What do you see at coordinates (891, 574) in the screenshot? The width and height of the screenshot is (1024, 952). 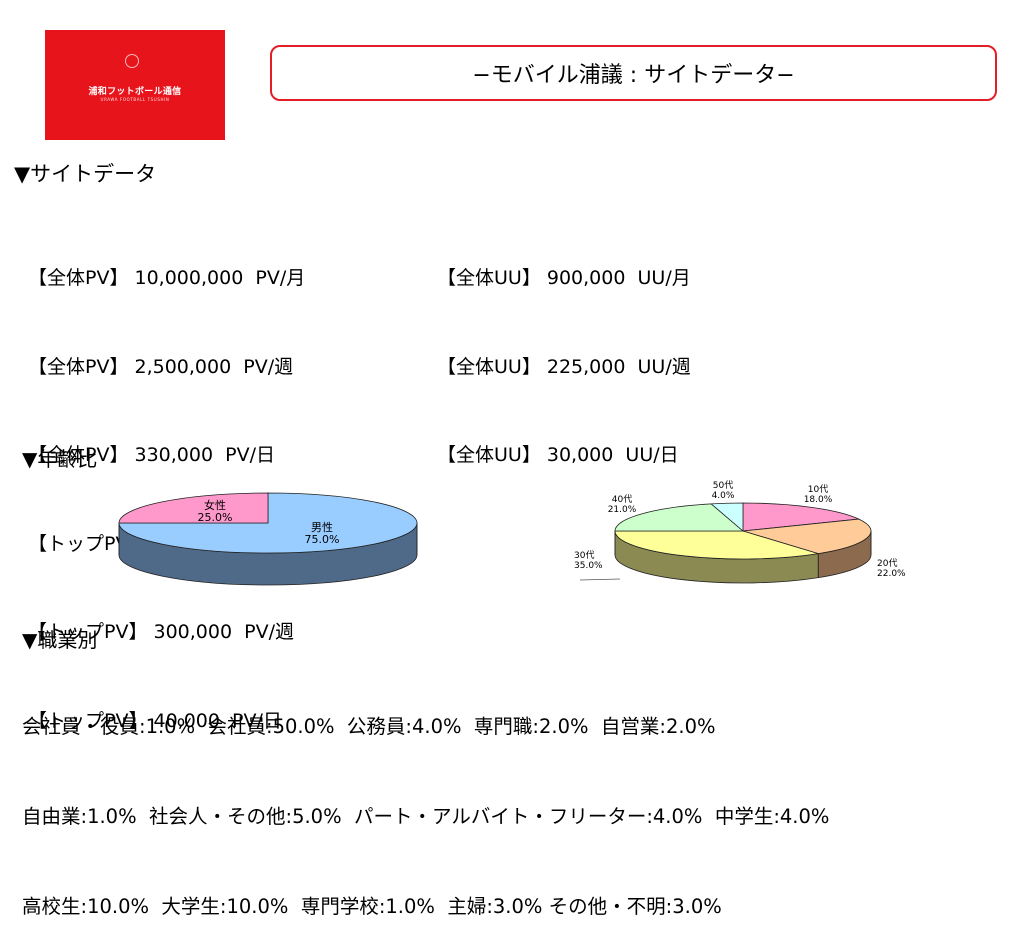 I see `pie-slice-value: 22.0%` at bounding box center [891, 574].